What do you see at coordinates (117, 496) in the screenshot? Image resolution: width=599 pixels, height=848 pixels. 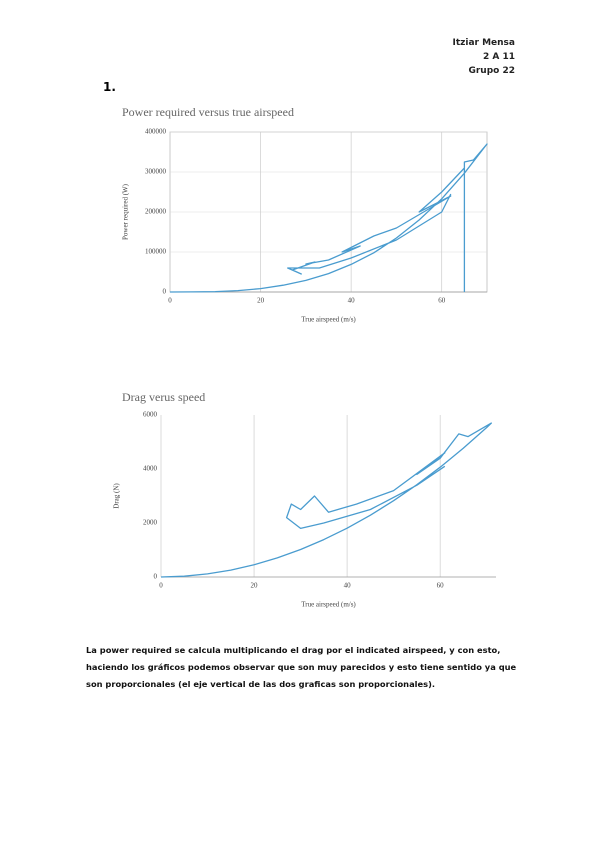 I see `y-axis-title: Drag (N)` at bounding box center [117, 496].